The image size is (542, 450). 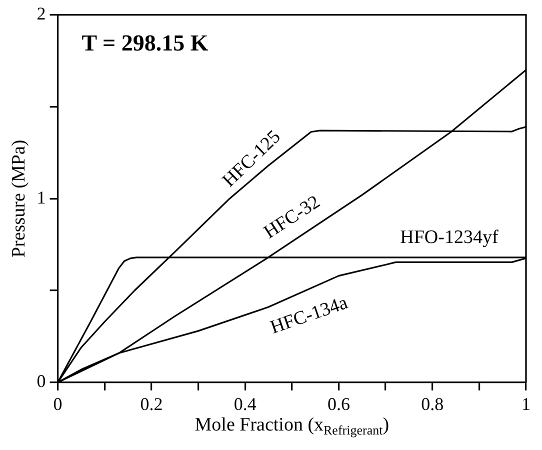 I want to click on annotation: T = 298.15 K, so click(x=145, y=43).